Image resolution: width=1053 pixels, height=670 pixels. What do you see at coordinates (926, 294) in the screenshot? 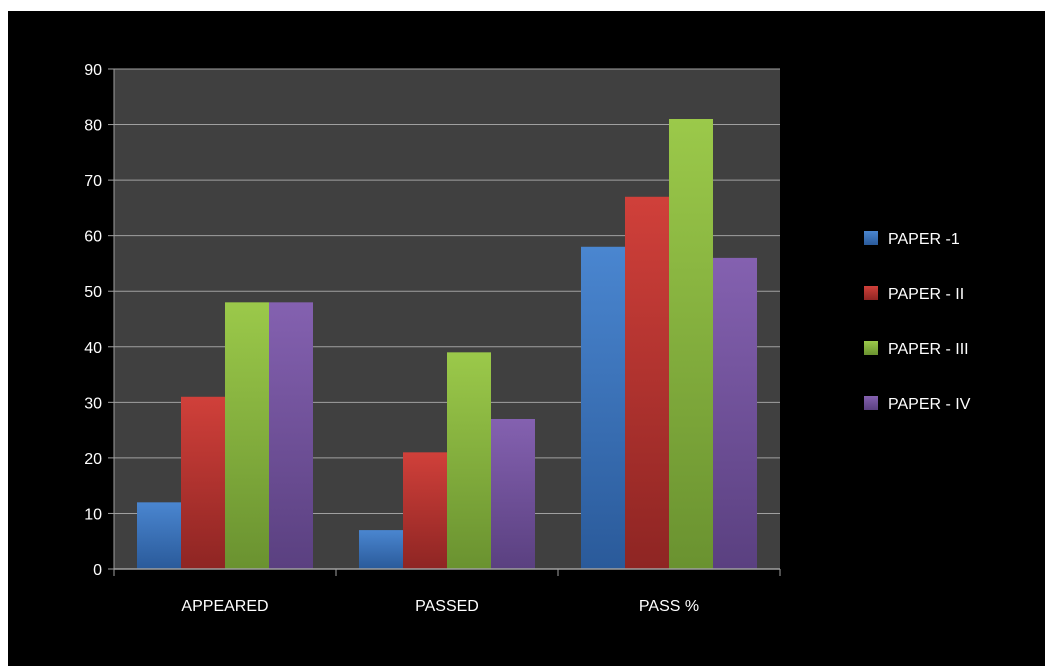
I see `legend-label: PAPER - II` at bounding box center [926, 294].